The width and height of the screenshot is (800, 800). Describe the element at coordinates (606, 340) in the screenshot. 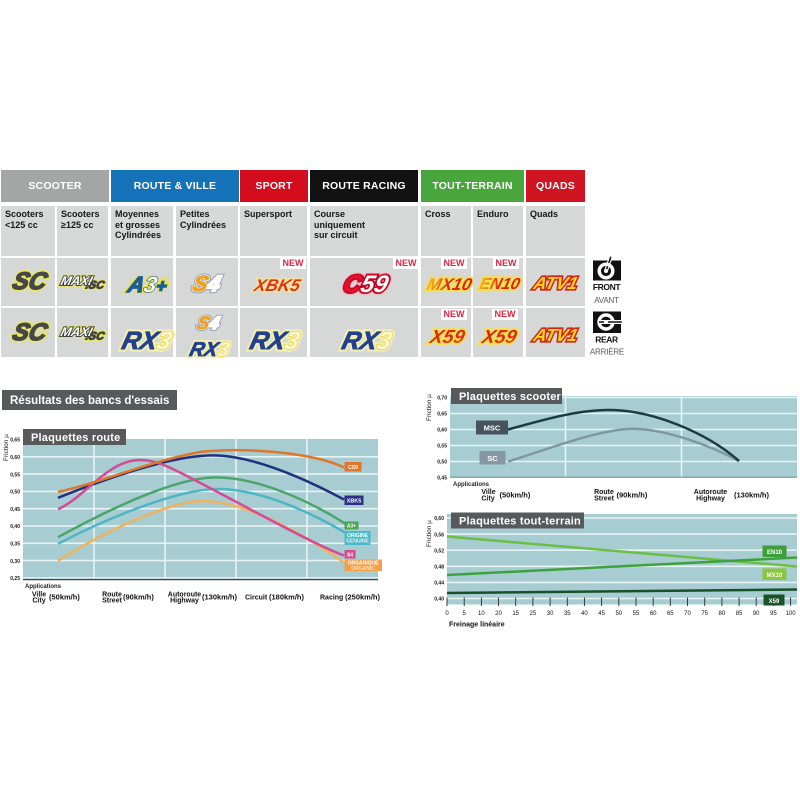

I see `svg-text: REAR` at that location.